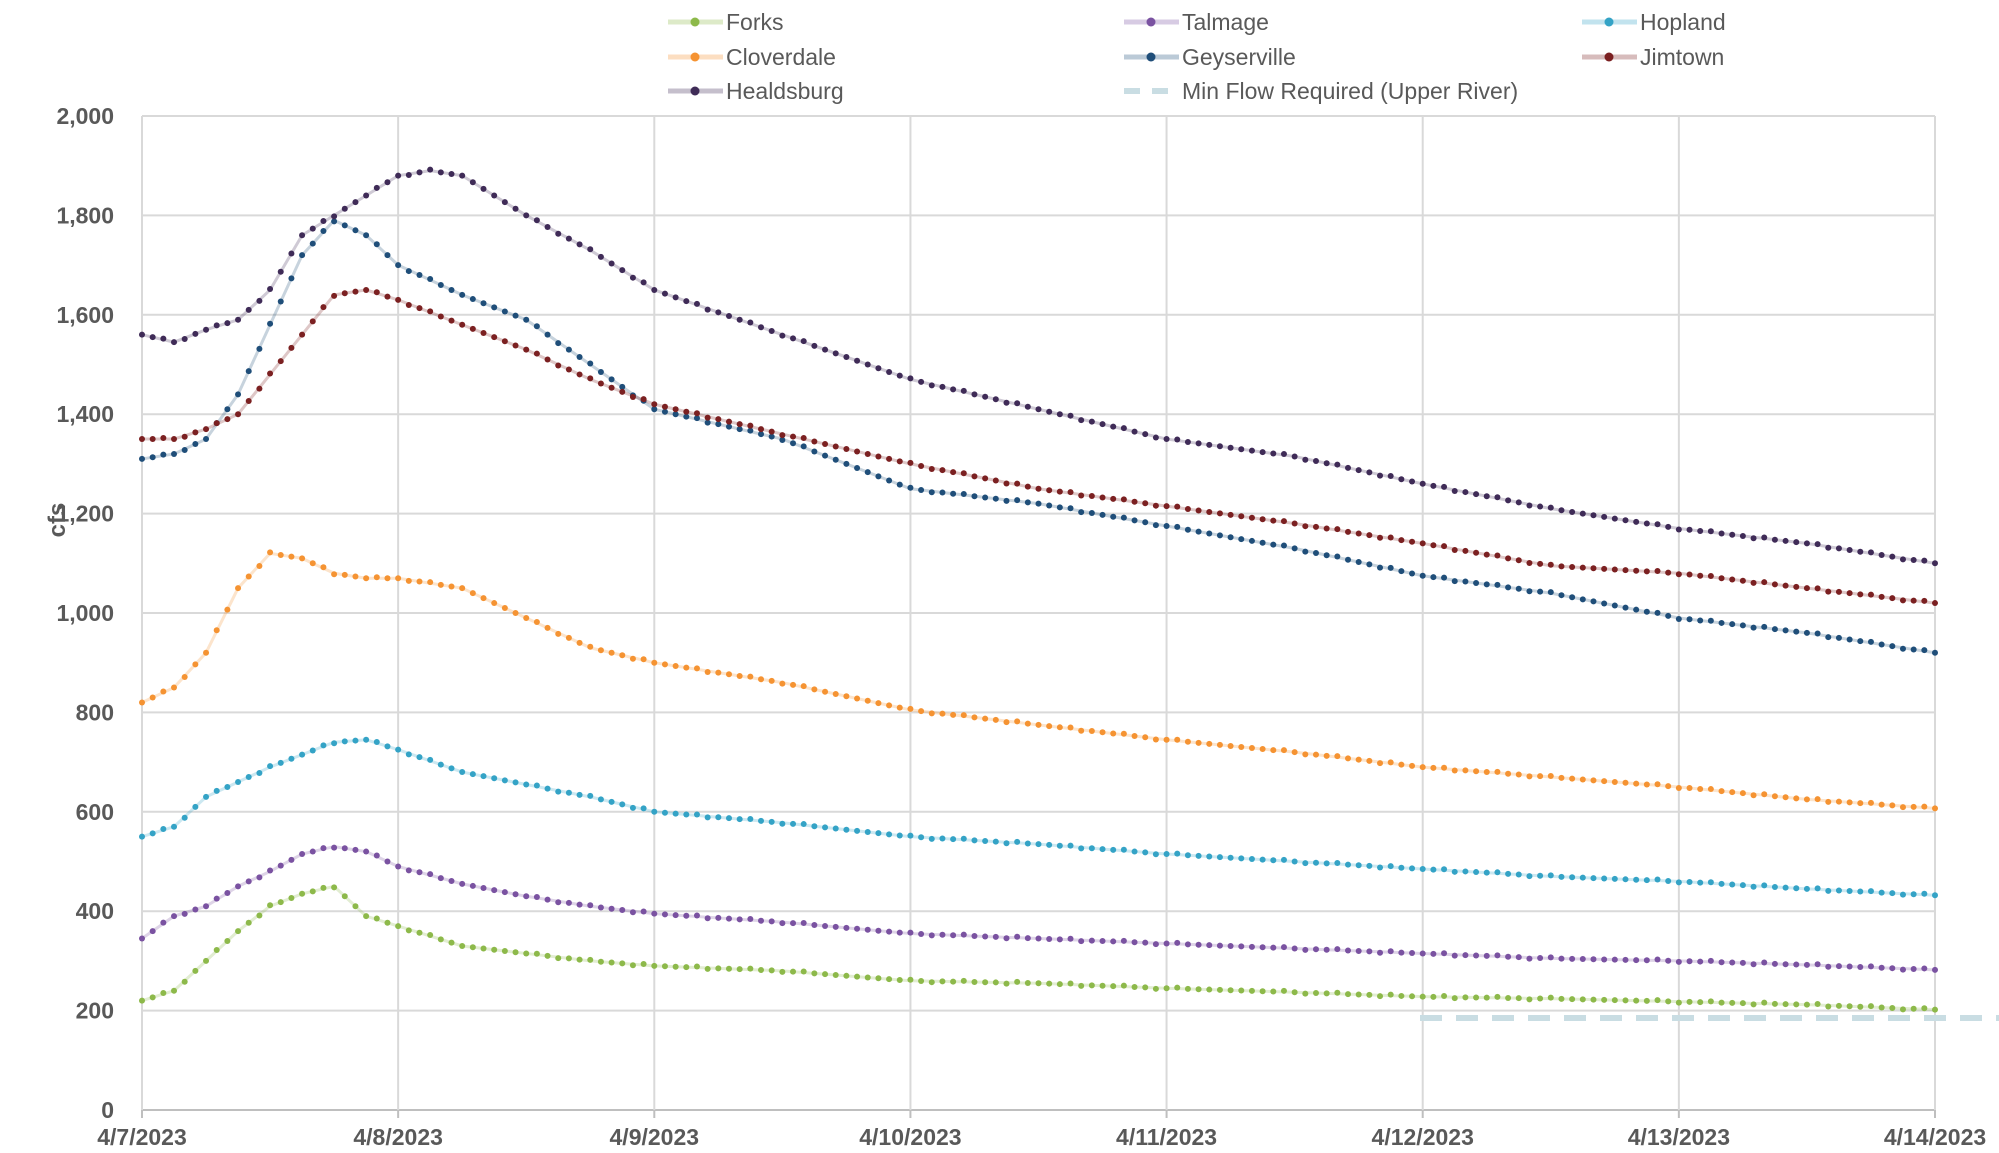 This screenshot has width=1999, height=1153. What do you see at coordinates (1225, 22) in the screenshot?
I see `legend-label: Talmage` at bounding box center [1225, 22].